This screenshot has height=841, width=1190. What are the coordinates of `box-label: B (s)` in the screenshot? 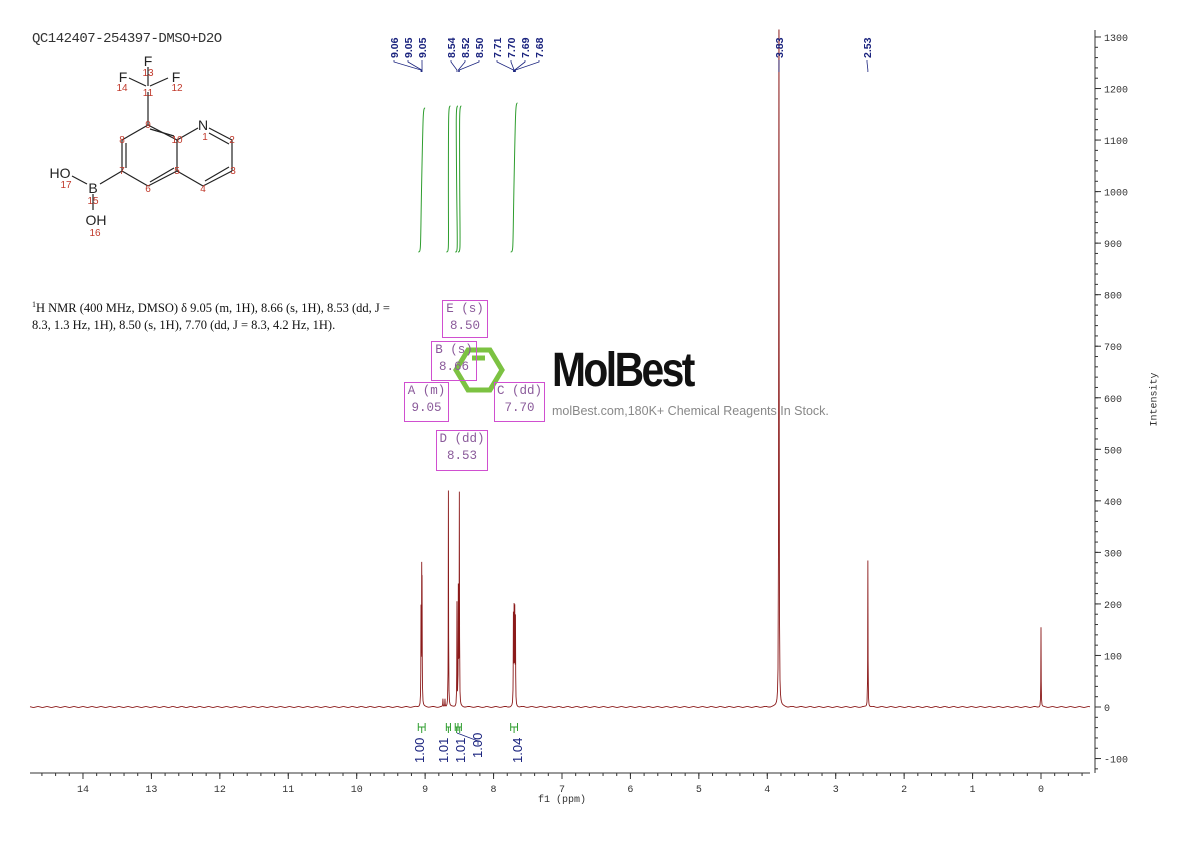 It's located at (454, 350).